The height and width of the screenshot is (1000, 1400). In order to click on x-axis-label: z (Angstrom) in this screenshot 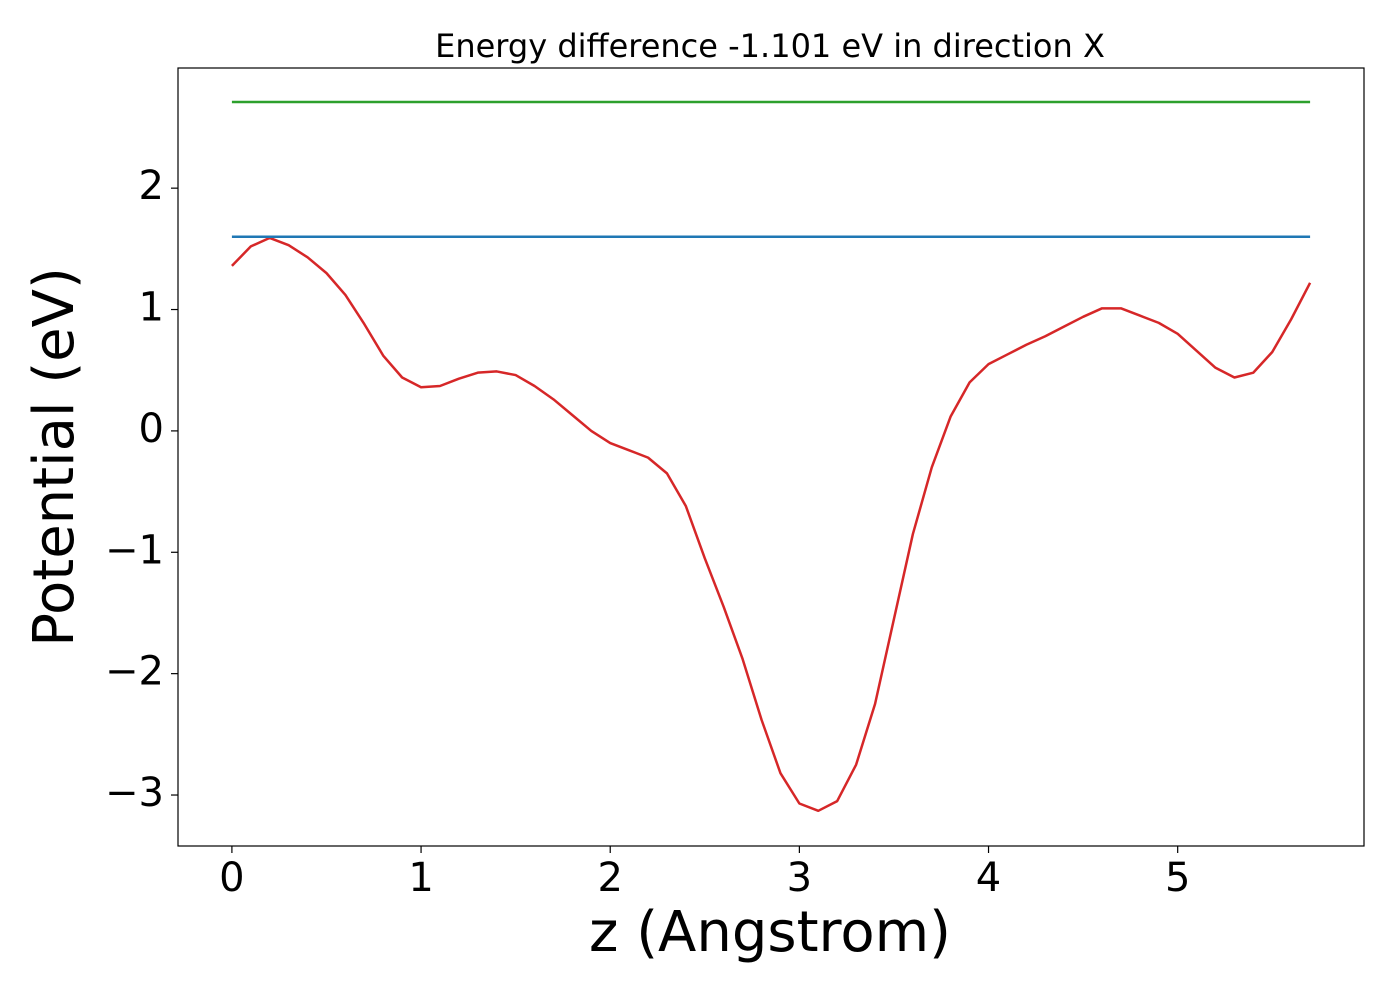, I will do `click(770, 932)`.